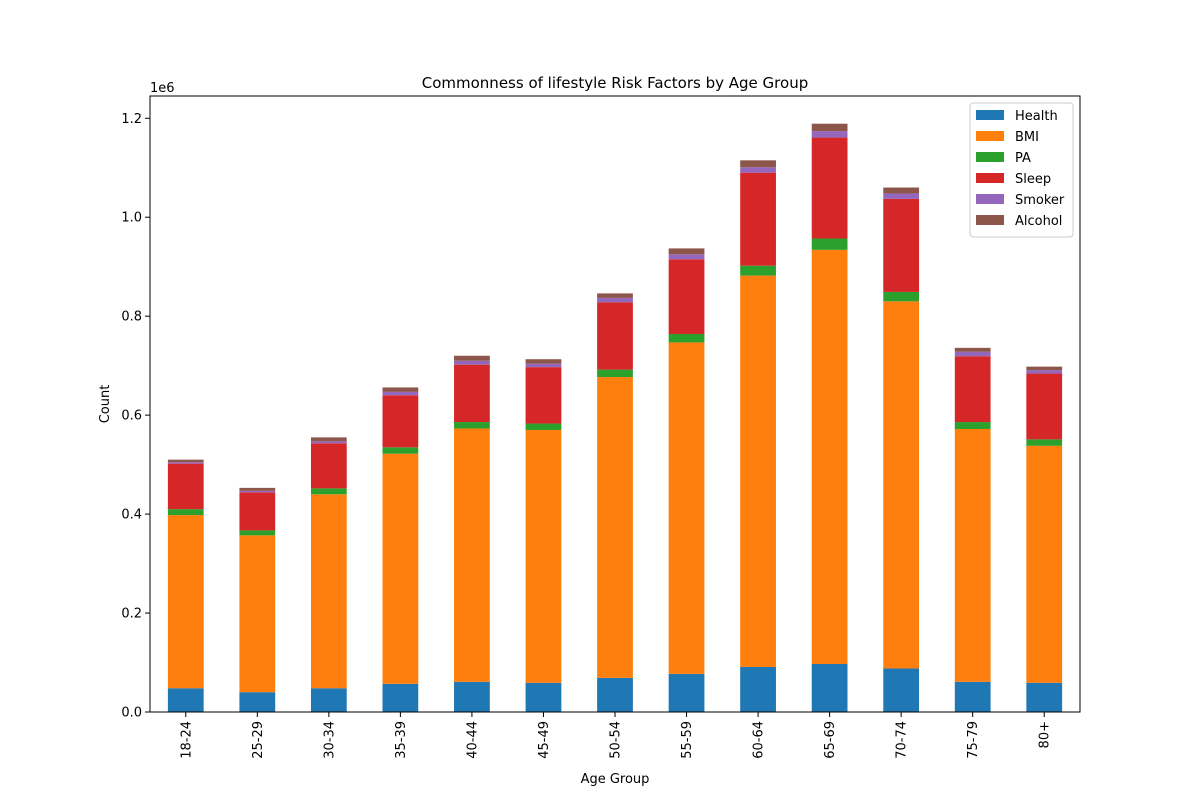 This screenshot has width=1200, height=800. What do you see at coordinates (990, 157) in the screenshot?
I see `legend-swatch-pa` at bounding box center [990, 157].